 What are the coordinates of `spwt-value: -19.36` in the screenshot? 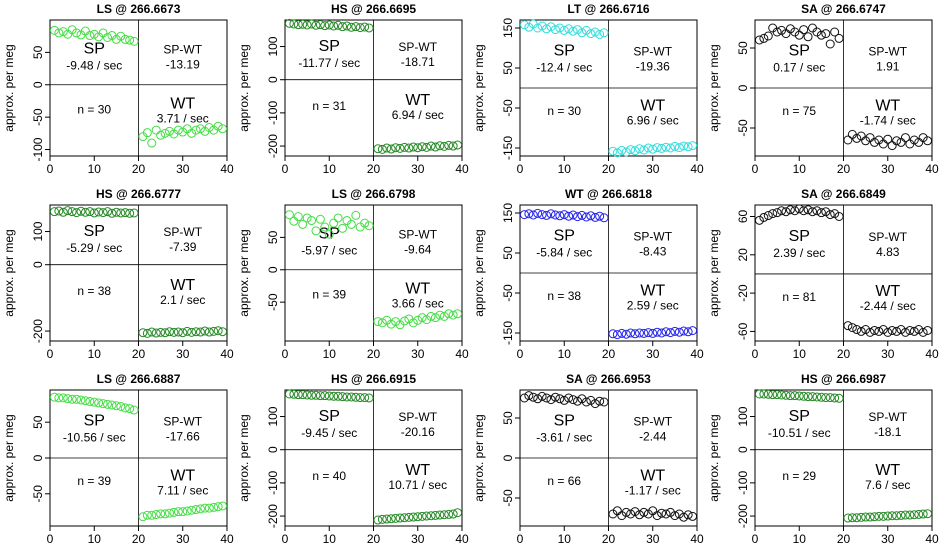 It's located at (653, 66).